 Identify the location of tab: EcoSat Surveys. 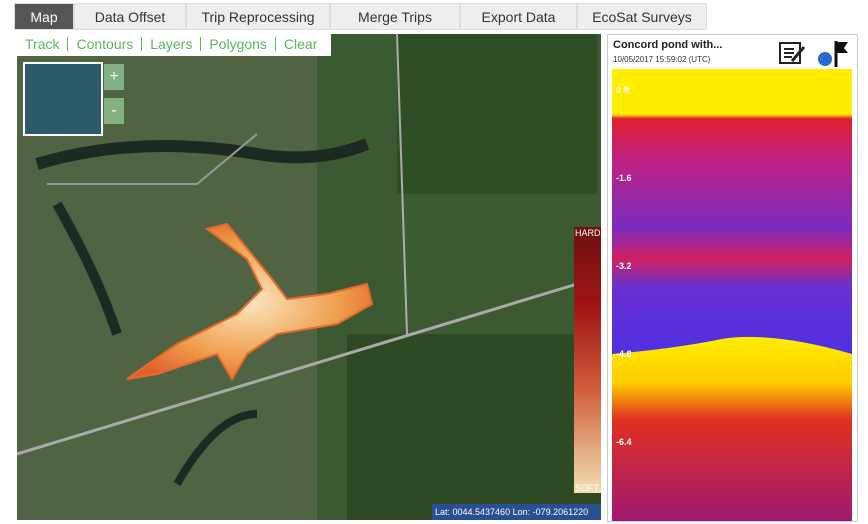
(642, 16).